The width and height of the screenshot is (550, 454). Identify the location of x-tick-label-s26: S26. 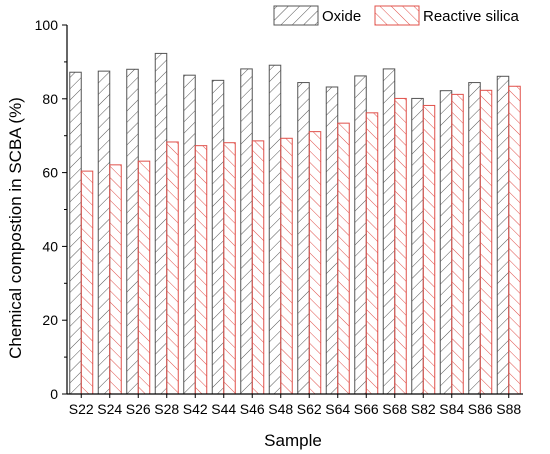
(138, 409).